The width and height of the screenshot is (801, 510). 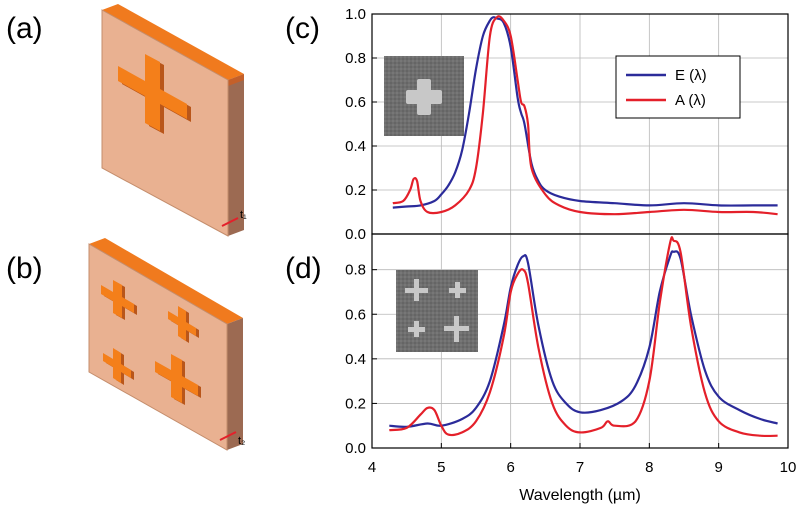 What do you see at coordinates (718, 467) in the screenshot?
I see `x-tick-label: 9` at bounding box center [718, 467].